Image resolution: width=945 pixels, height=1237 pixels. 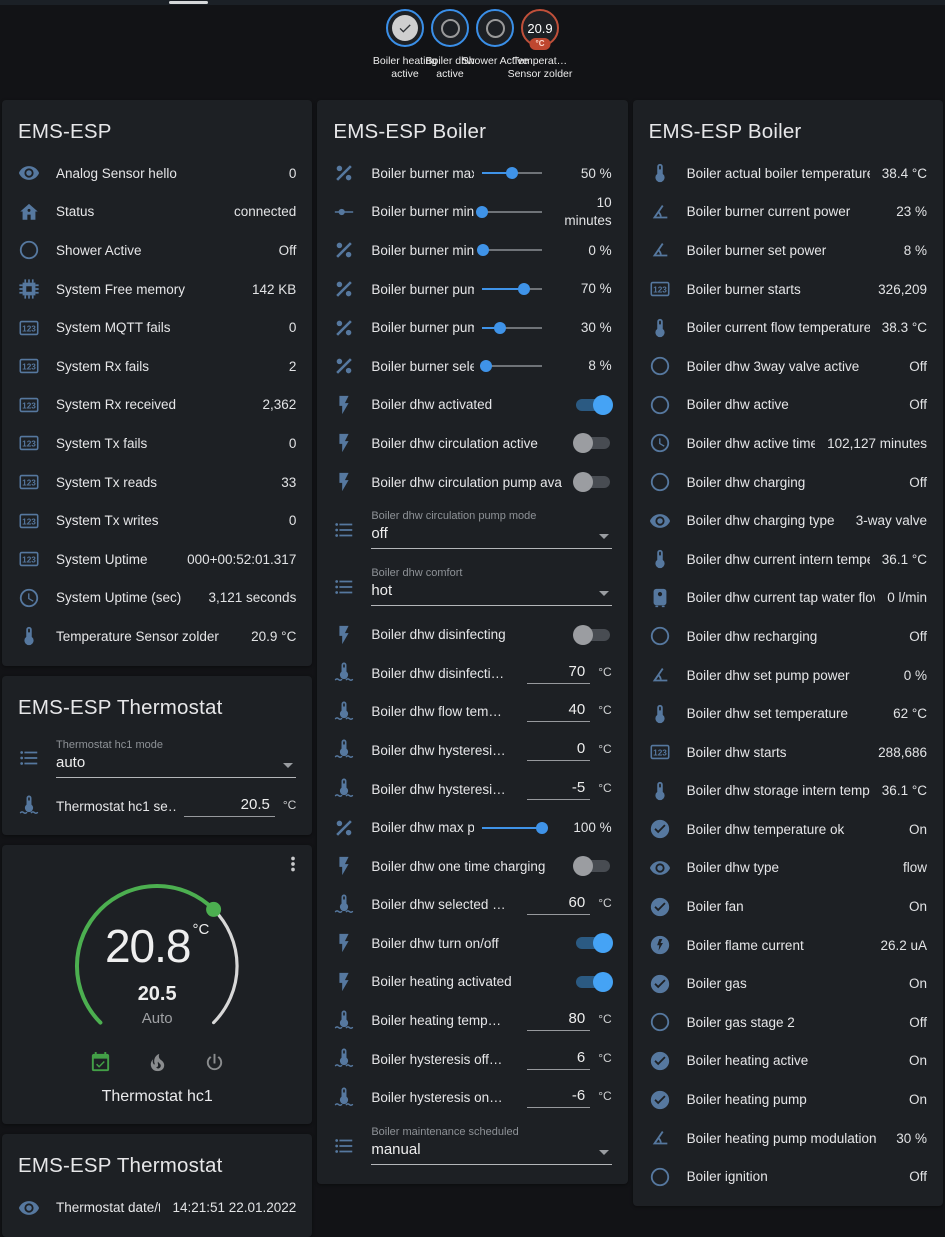 What do you see at coordinates (234, 1208) in the screenshot?
I see `entity-value: 14:21:51 22.01.2022` at bounding box center [234, 1208].